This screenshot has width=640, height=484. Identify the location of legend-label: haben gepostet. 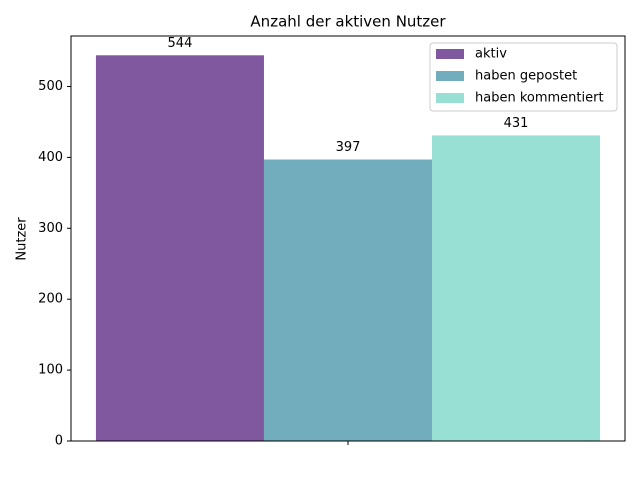
(526, 76).